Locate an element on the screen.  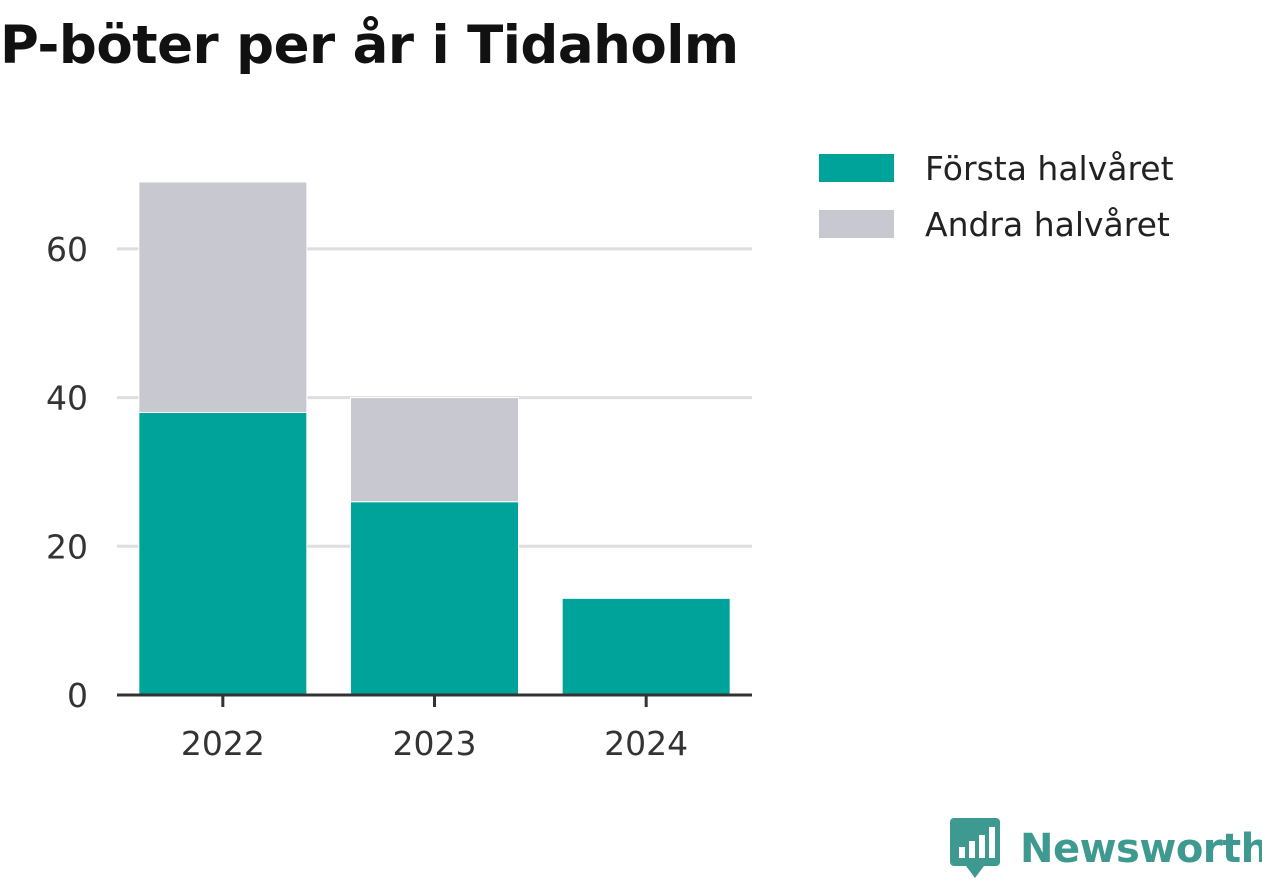
legend-label: Andra halvåret is located at coordinates (1047, 224).